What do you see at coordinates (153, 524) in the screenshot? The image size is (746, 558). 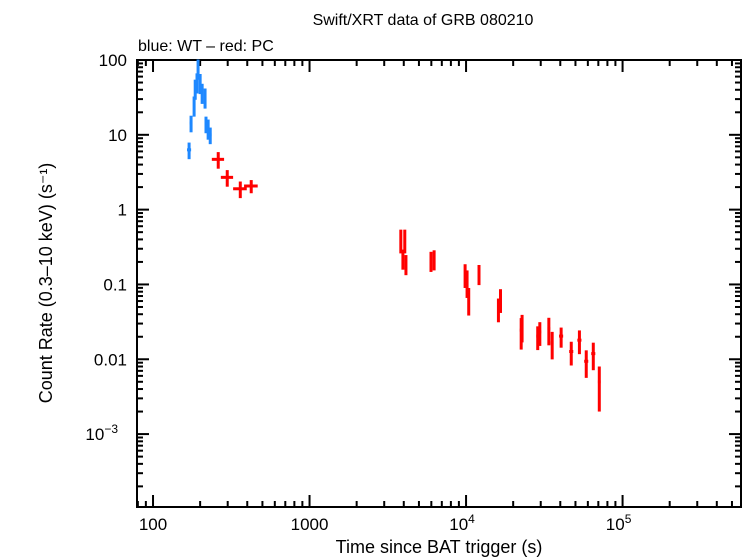 I see `x-tick-label: 100` at bounding box center [153, 524].